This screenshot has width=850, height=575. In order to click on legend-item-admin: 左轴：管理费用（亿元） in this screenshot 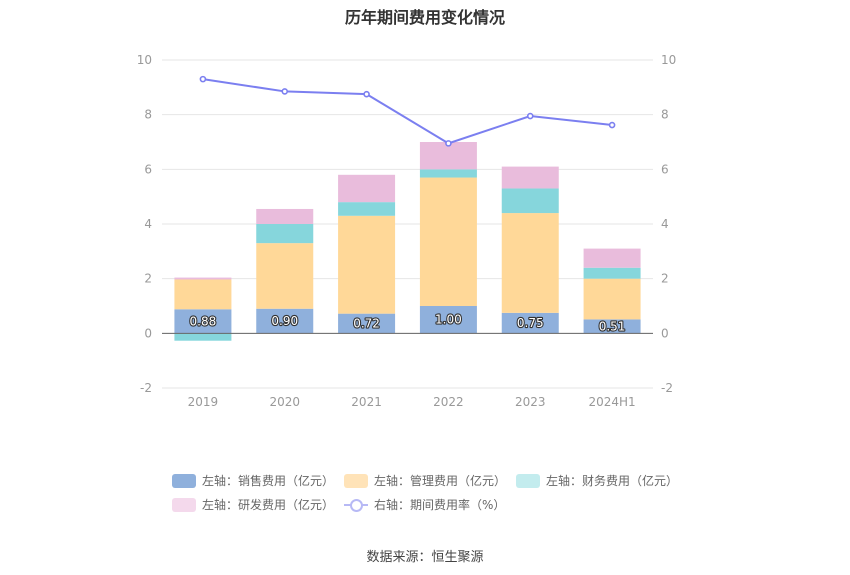, I will do `click(425, 480)`.